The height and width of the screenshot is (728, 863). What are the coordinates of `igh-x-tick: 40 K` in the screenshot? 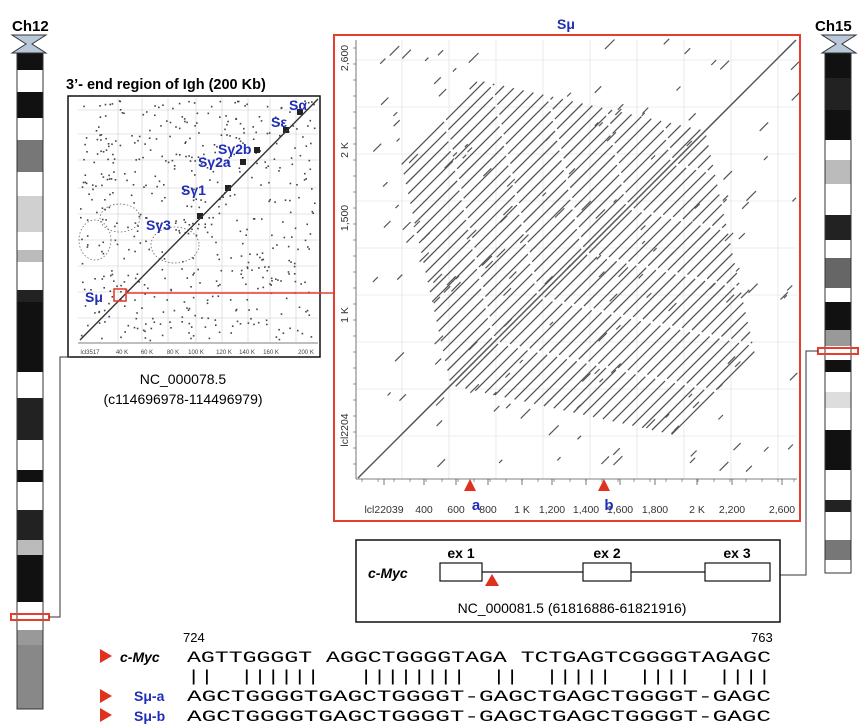 It's located at (122, 353).